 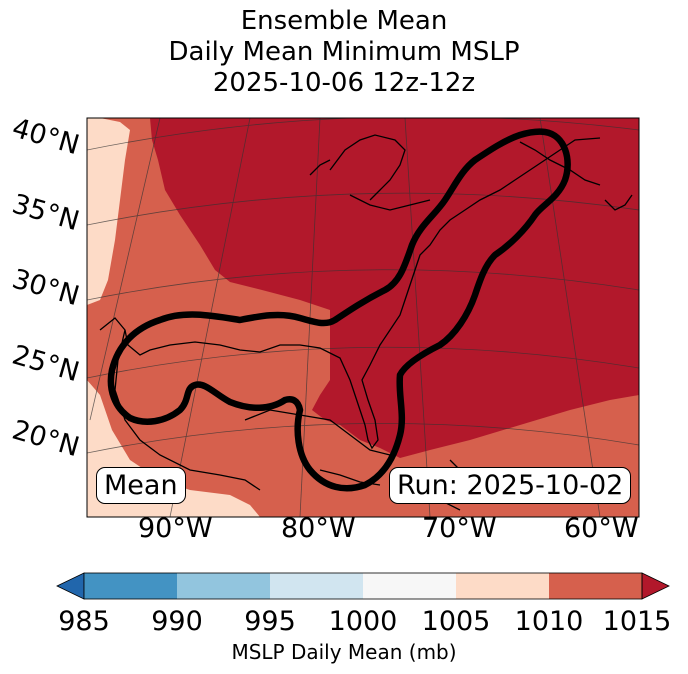 I want to click on pressure-field-patch, so click(x=220, y=511).